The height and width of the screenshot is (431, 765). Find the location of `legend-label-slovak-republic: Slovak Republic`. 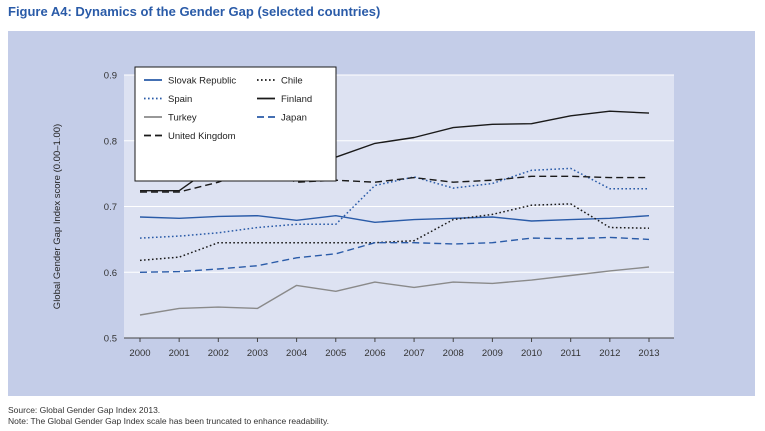

legend-label-slovak-republic: Slovak Republic is located at coordinates (202, 81).